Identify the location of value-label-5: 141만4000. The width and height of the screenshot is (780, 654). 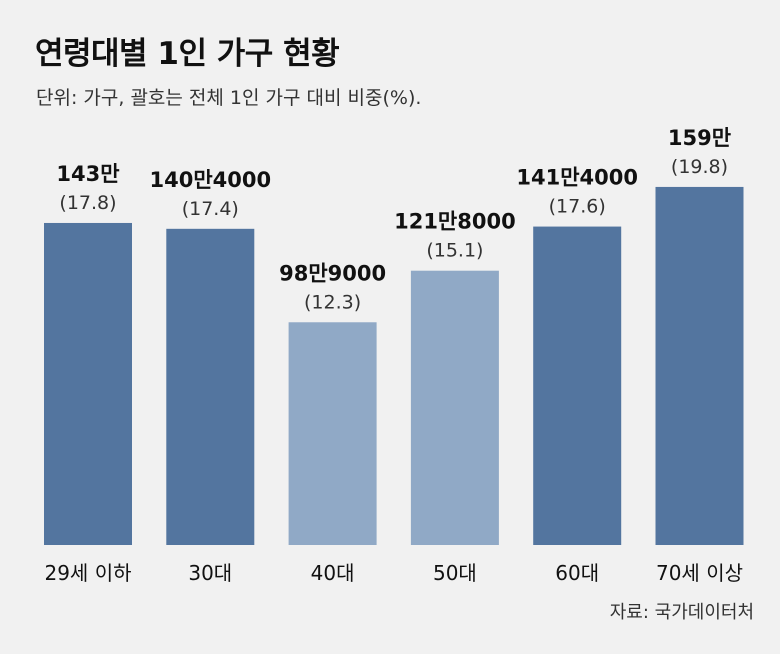
(577, 178).